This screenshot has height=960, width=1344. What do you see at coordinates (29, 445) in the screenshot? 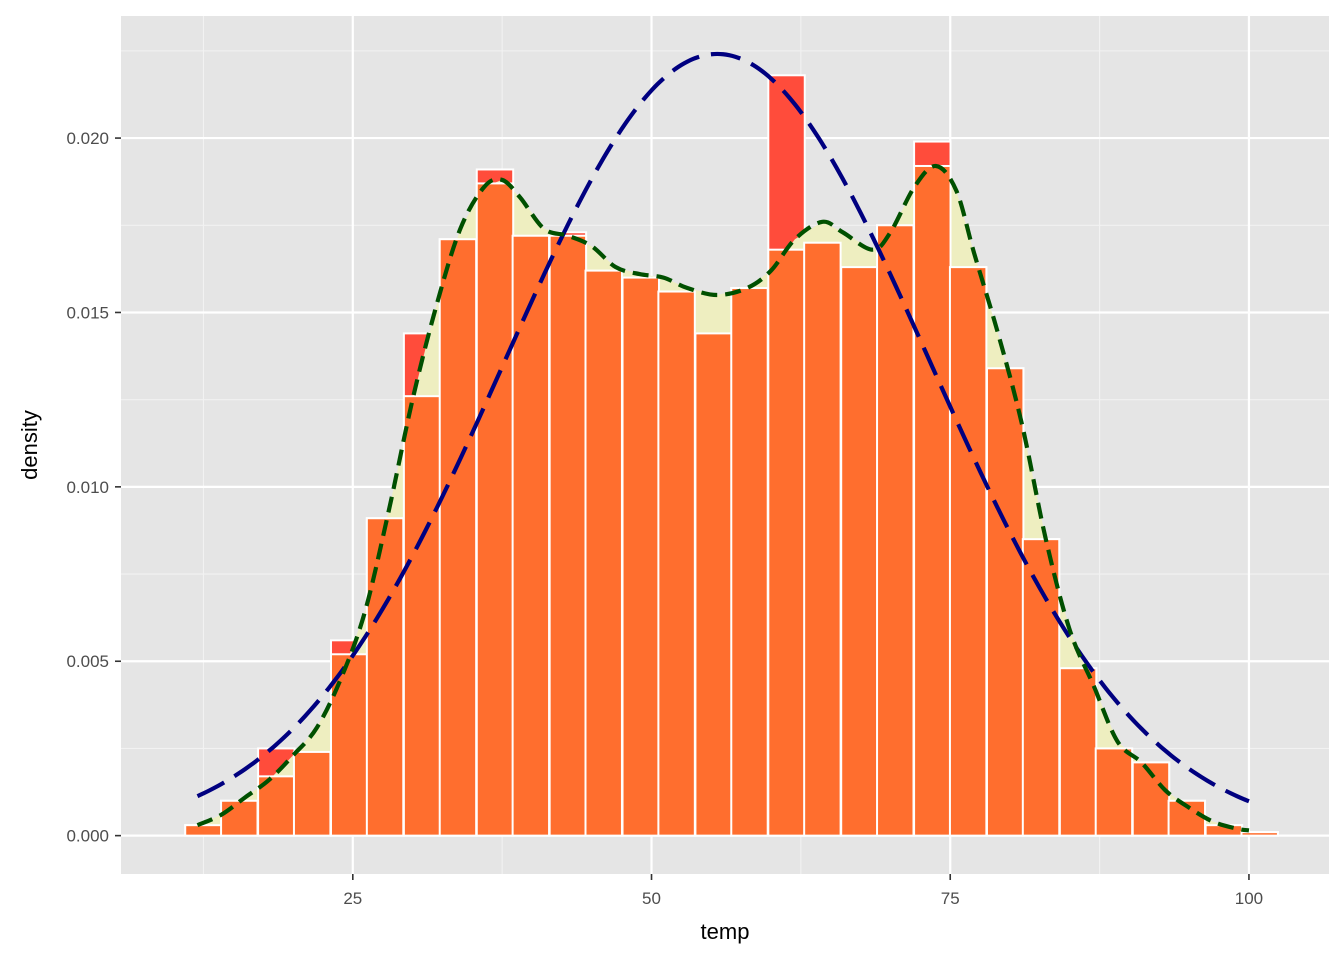
I see `y-axis-title: density` at bounding box center [29, 445].